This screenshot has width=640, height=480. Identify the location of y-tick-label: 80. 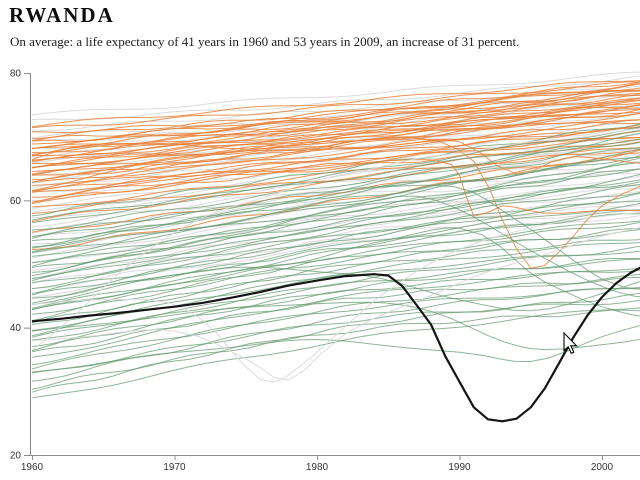
(16, 74).